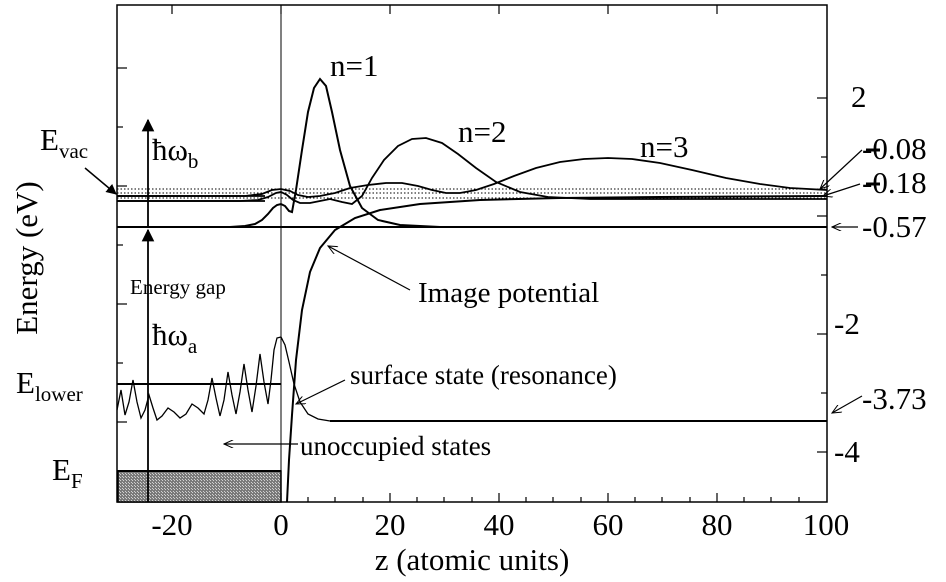 The width and height of the screenshot is (946, 582). Describe the element at coordinates (67, 472) in the screenshot. I see `ef-label: EF` at that location.